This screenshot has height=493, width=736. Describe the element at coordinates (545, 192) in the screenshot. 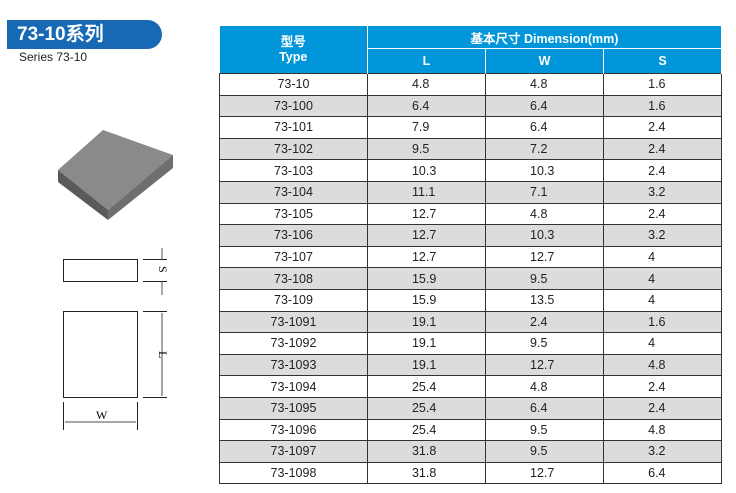

I see `cell-w: 7.1` at that location.